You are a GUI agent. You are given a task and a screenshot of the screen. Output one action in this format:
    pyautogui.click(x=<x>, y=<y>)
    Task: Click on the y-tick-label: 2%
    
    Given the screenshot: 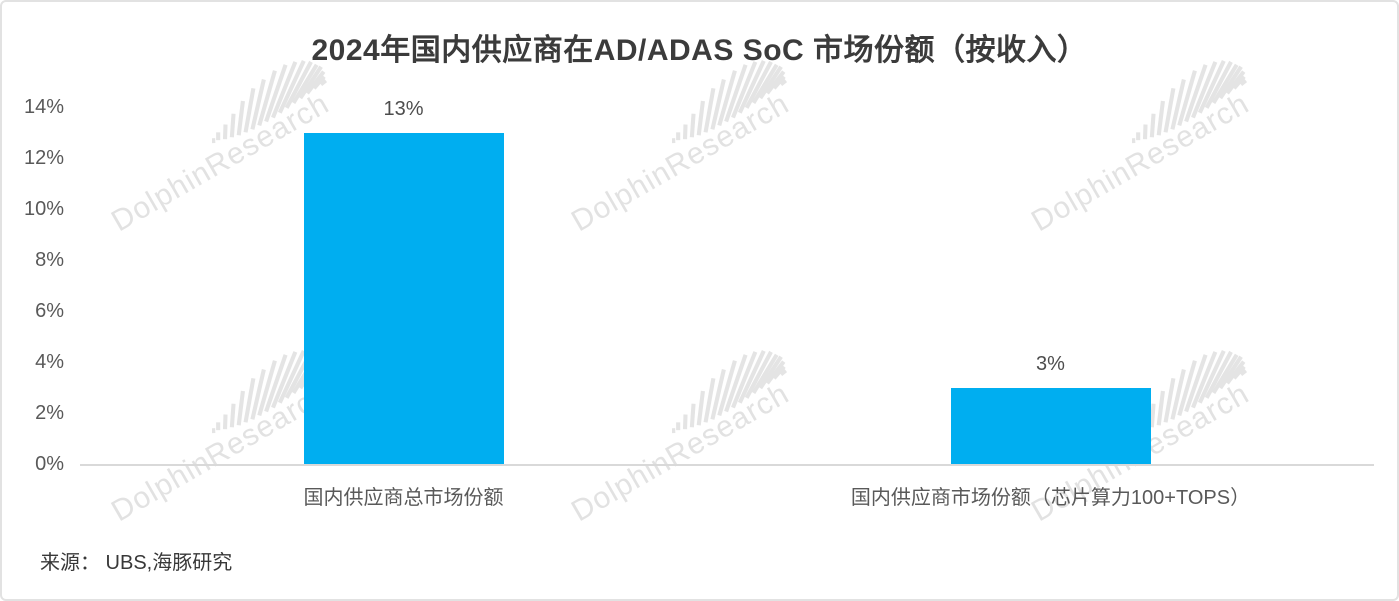 What is the action you would take?
    pyautogui.click(x=49, y=413)
    